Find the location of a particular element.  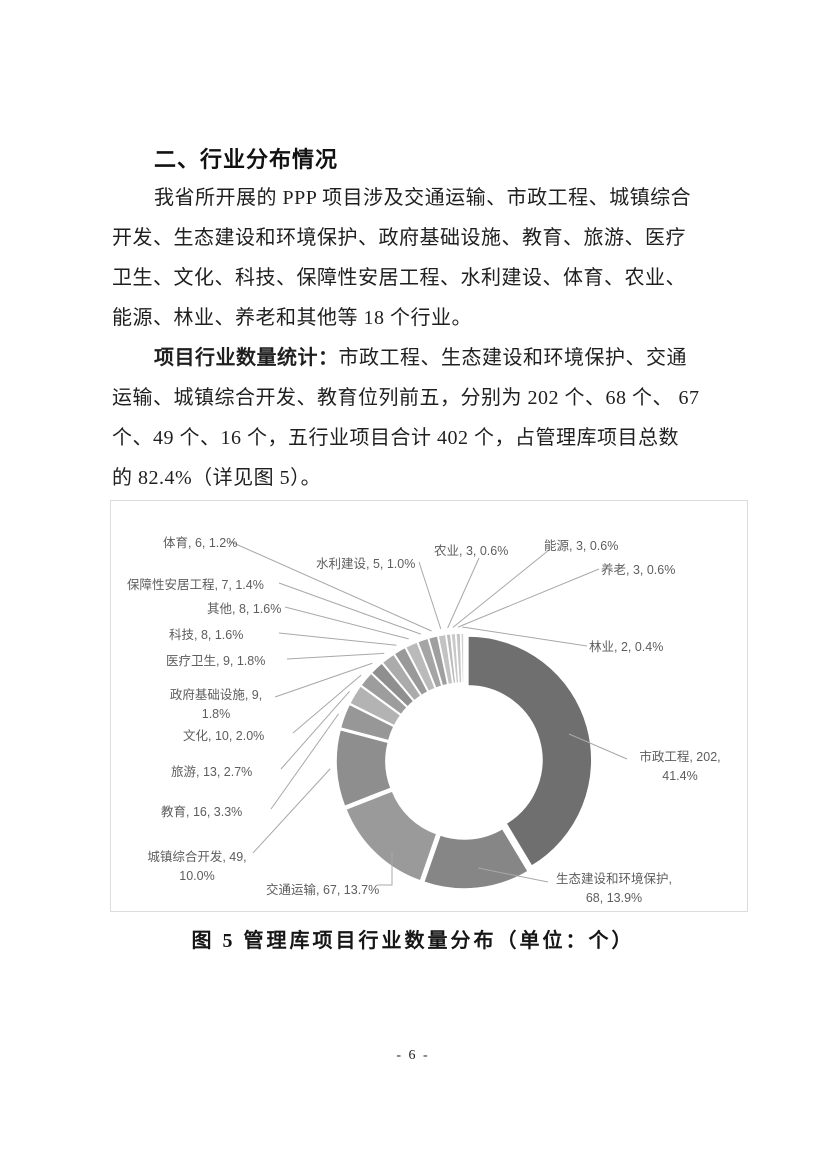

chart-label-line: 其他, 8, 1.6% is located at coordinates (244, 609).